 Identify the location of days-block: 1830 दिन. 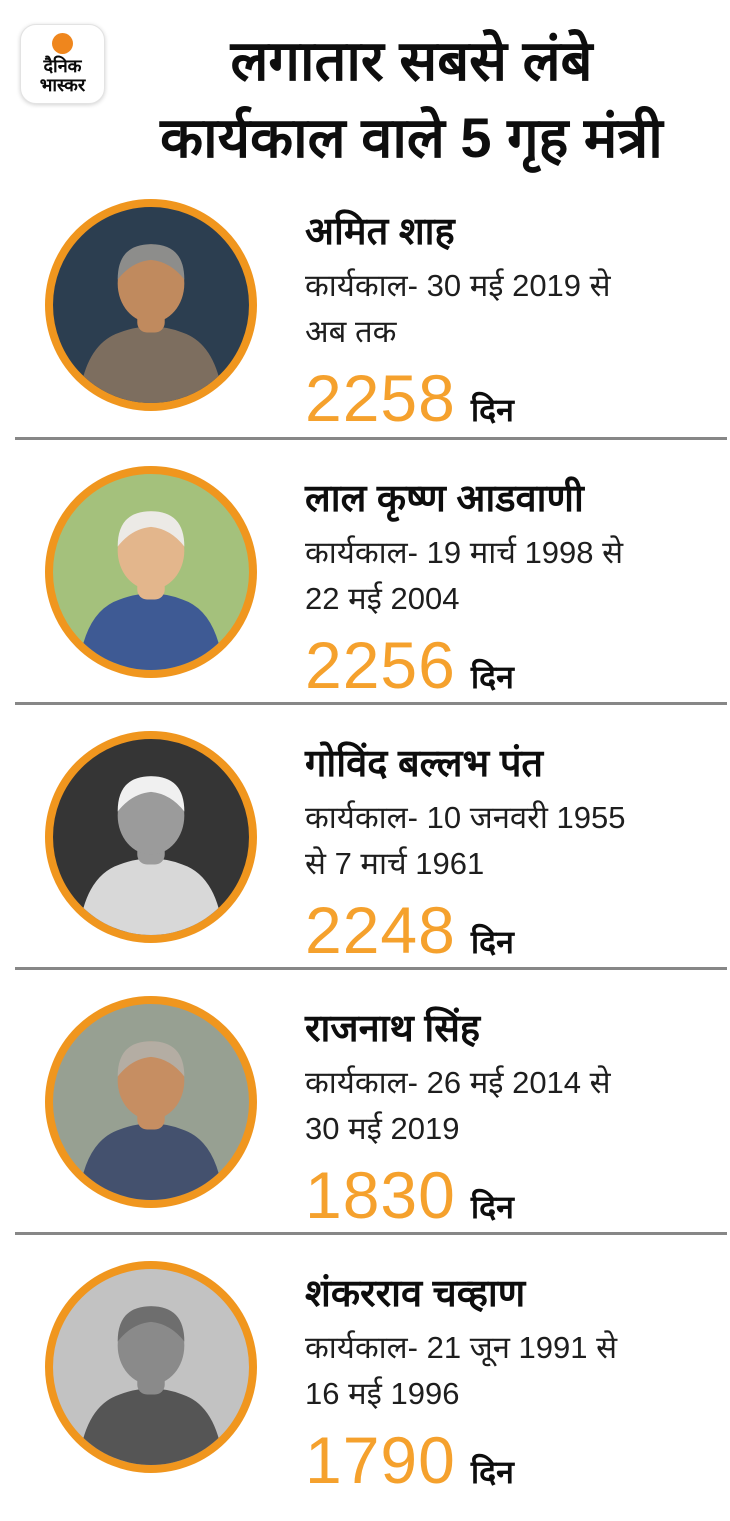
(458, 1195).